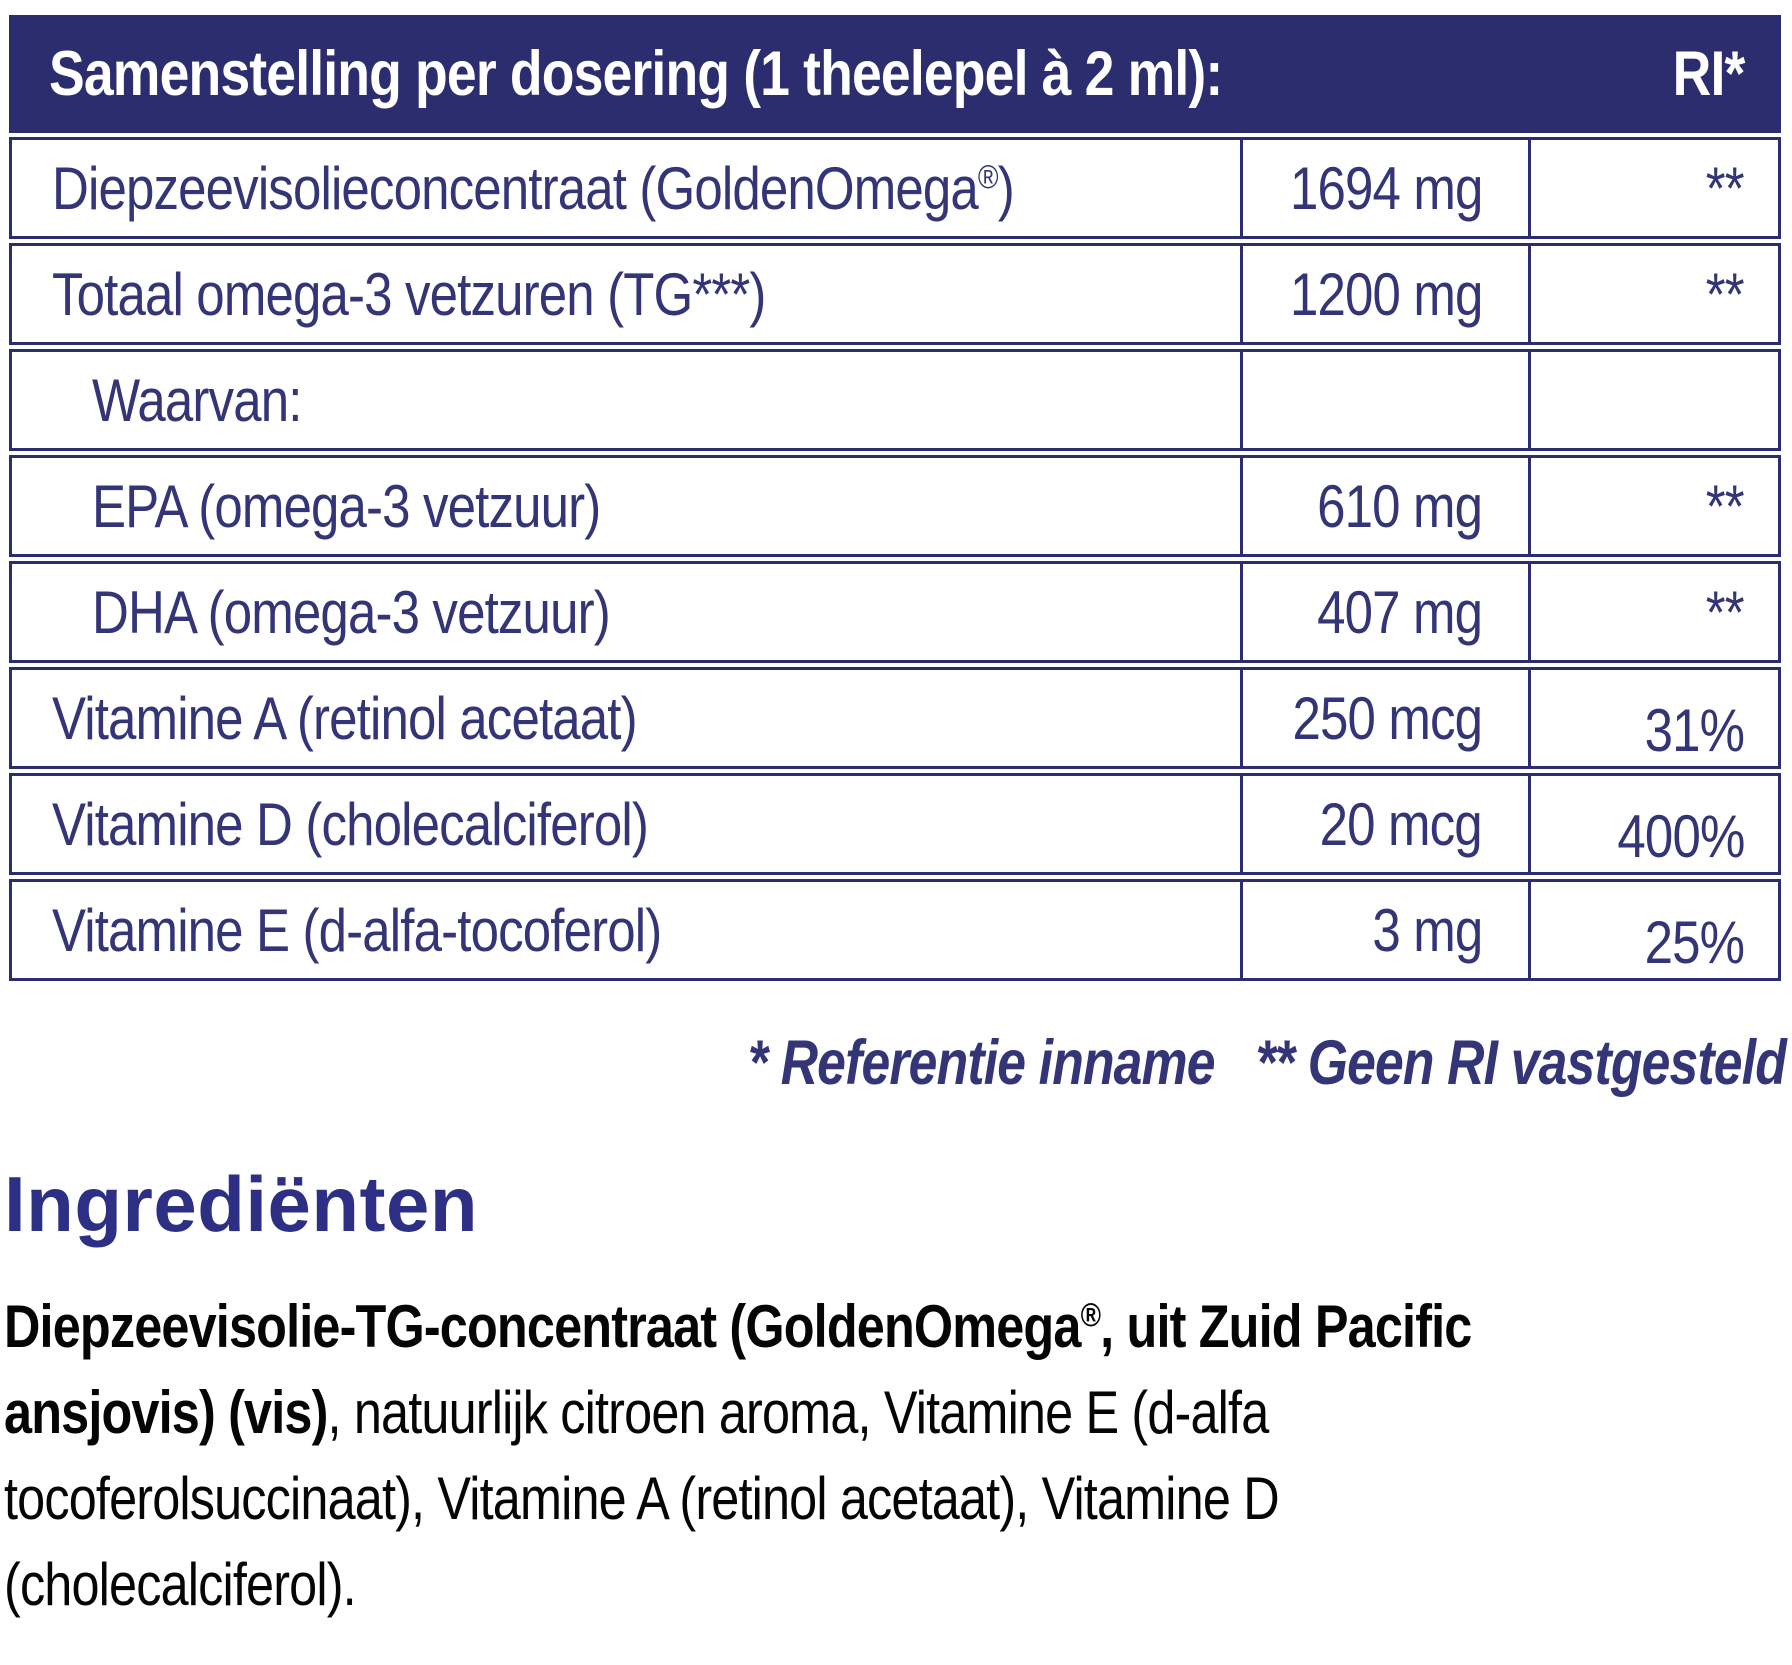  I want to click on nutrient-amount: 3 mg, so click(1427, 930).